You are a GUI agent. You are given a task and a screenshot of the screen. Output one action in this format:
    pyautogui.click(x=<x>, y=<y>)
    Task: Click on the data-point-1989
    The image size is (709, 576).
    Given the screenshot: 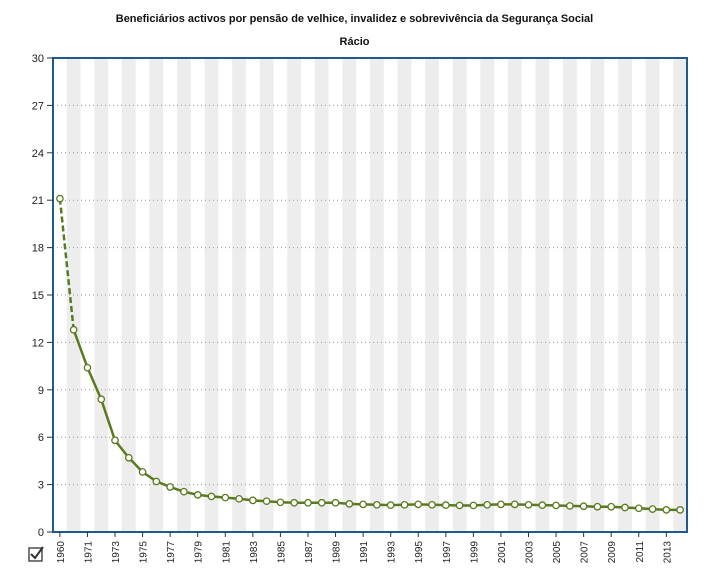 What is the action you would take?
    pyautogui.click(x=335, y=502)
    